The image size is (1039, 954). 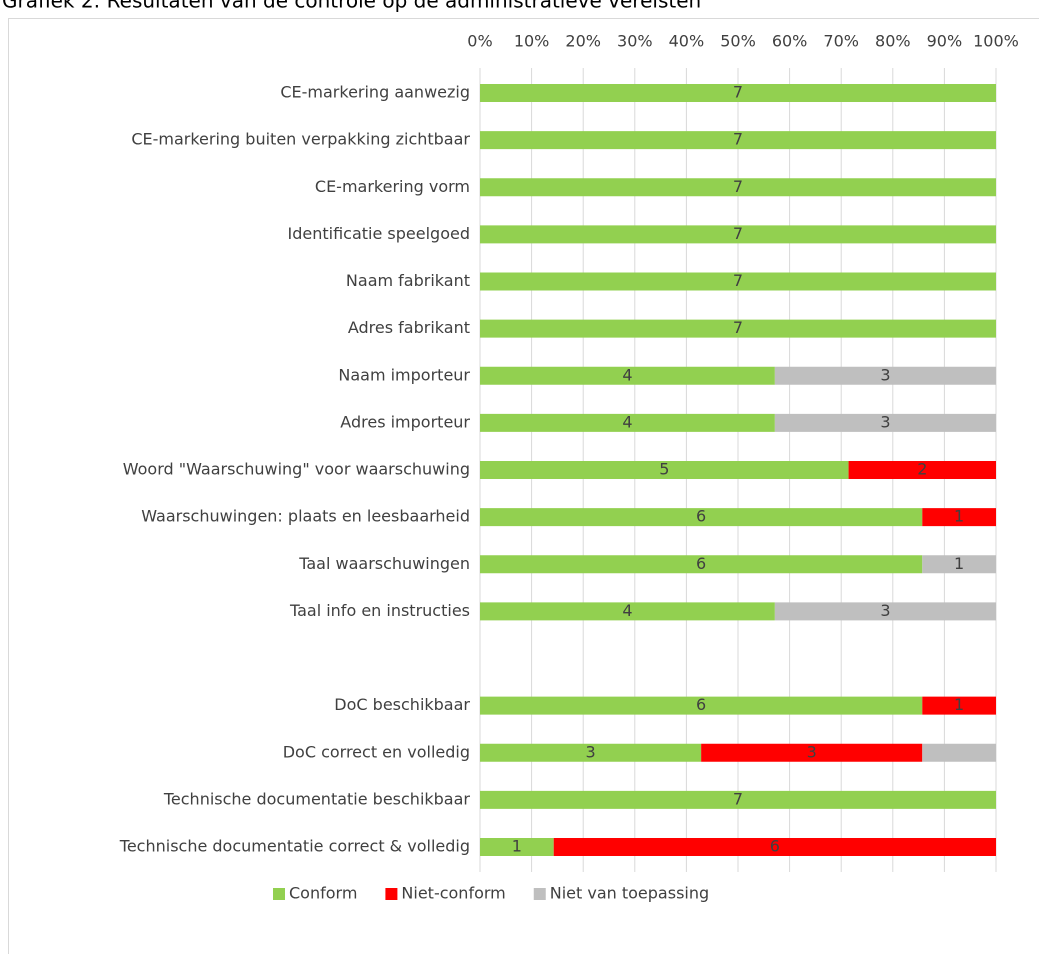 What do you see at coordinates (392, 186) in the screenshot?
I see `y-tick-label: CE-markering vorm` at bounding box center [392, 186].